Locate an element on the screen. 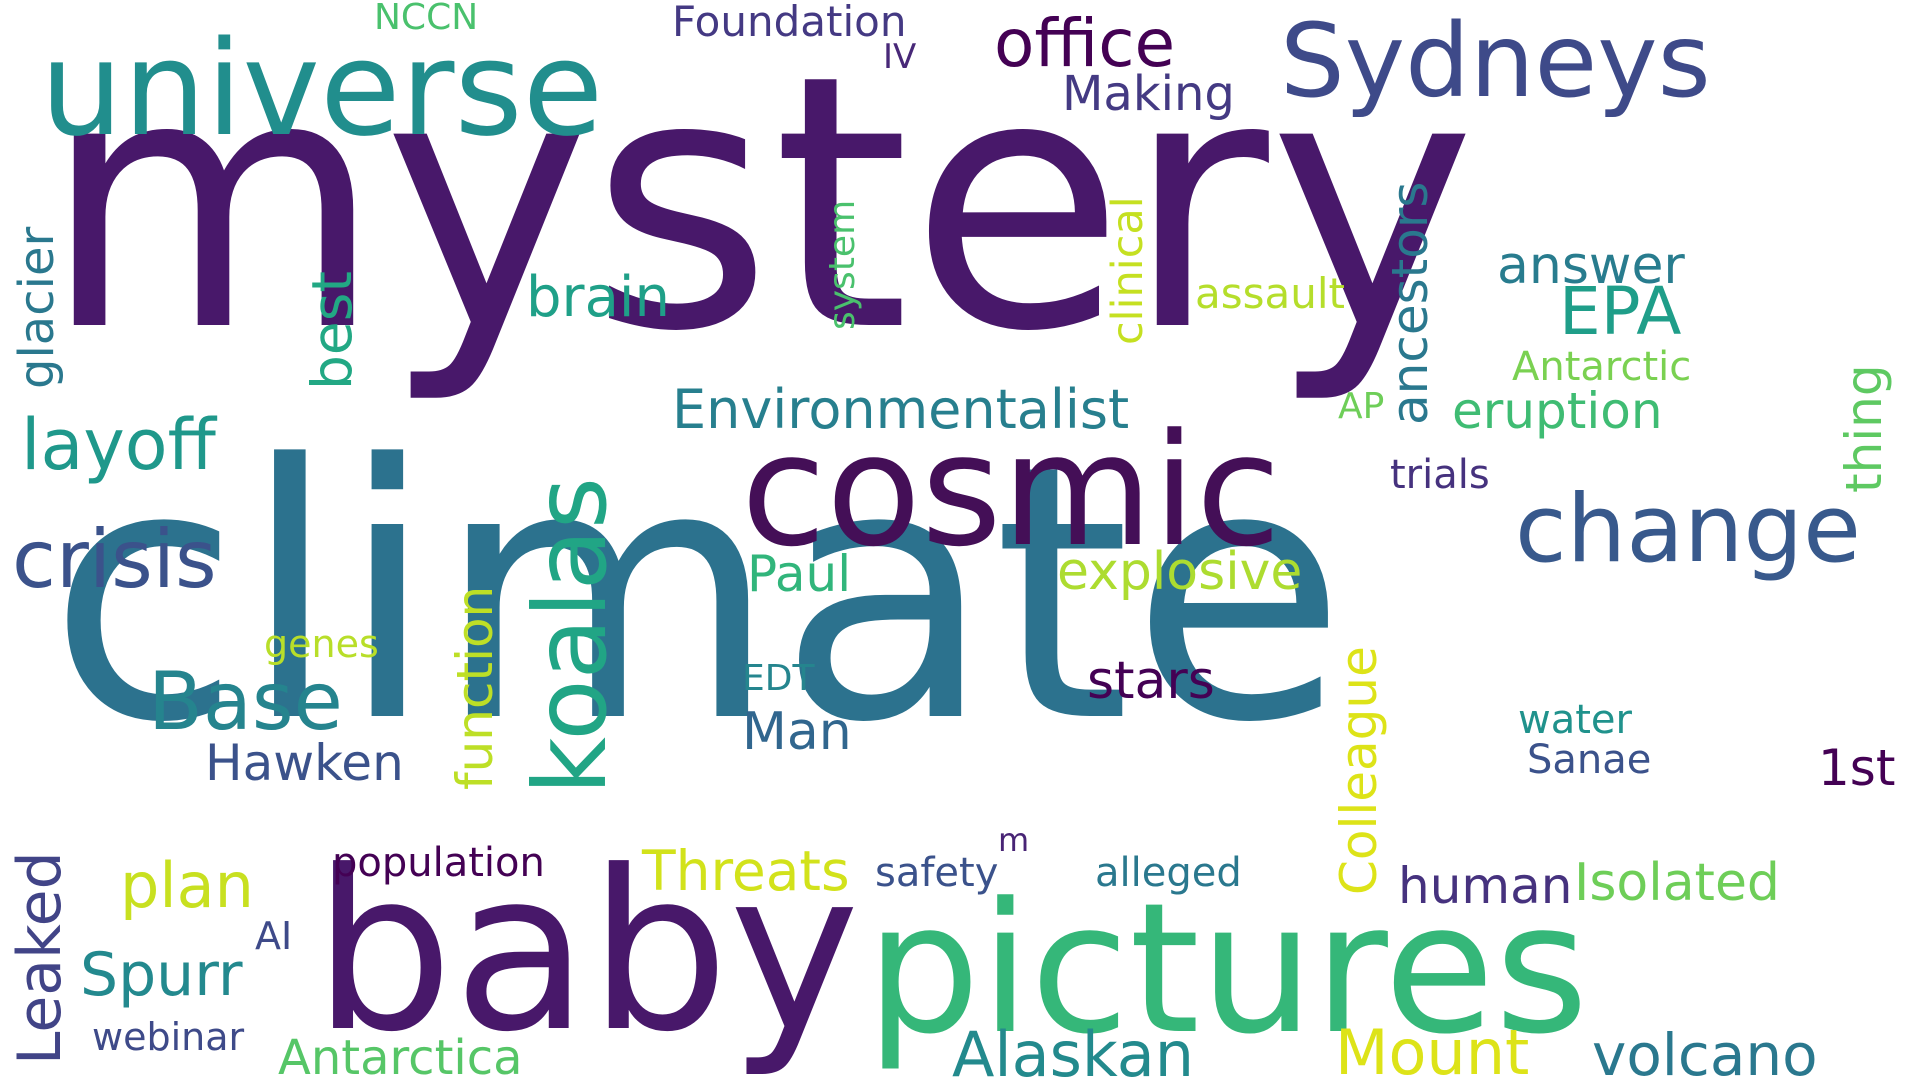 The image size is (1920, 1080). word-webinar: webinar is located at coordinates (168, 1037).